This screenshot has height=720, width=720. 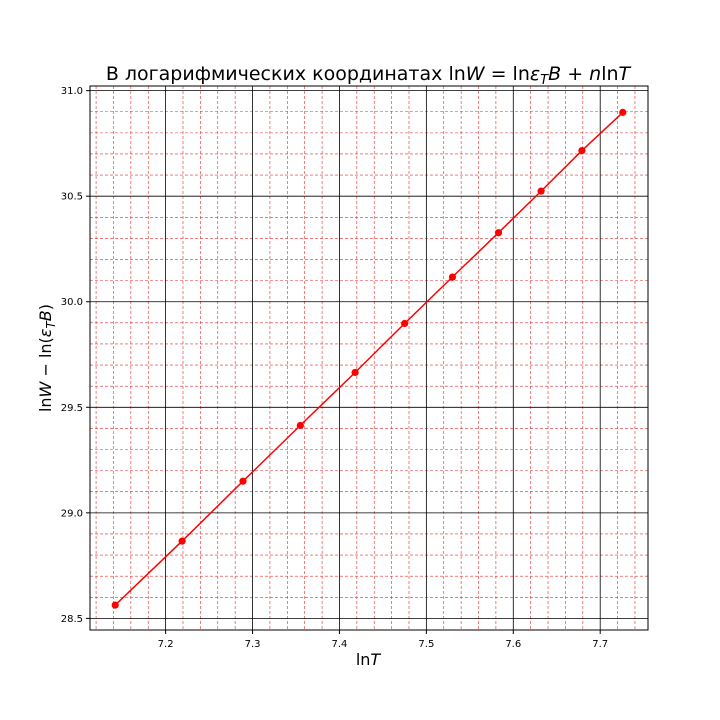 I want to click on x-axis-label: lnT, so click(x=369, y=659).